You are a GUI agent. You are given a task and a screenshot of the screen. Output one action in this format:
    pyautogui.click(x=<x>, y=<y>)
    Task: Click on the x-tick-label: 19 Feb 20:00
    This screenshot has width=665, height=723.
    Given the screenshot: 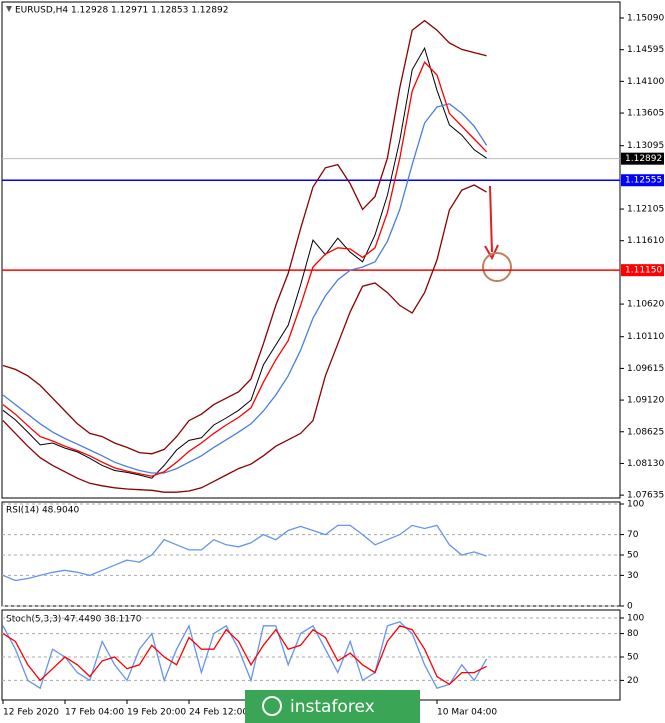 What is the action you would take?
    pyautogui.click(x=156, y=713)
    